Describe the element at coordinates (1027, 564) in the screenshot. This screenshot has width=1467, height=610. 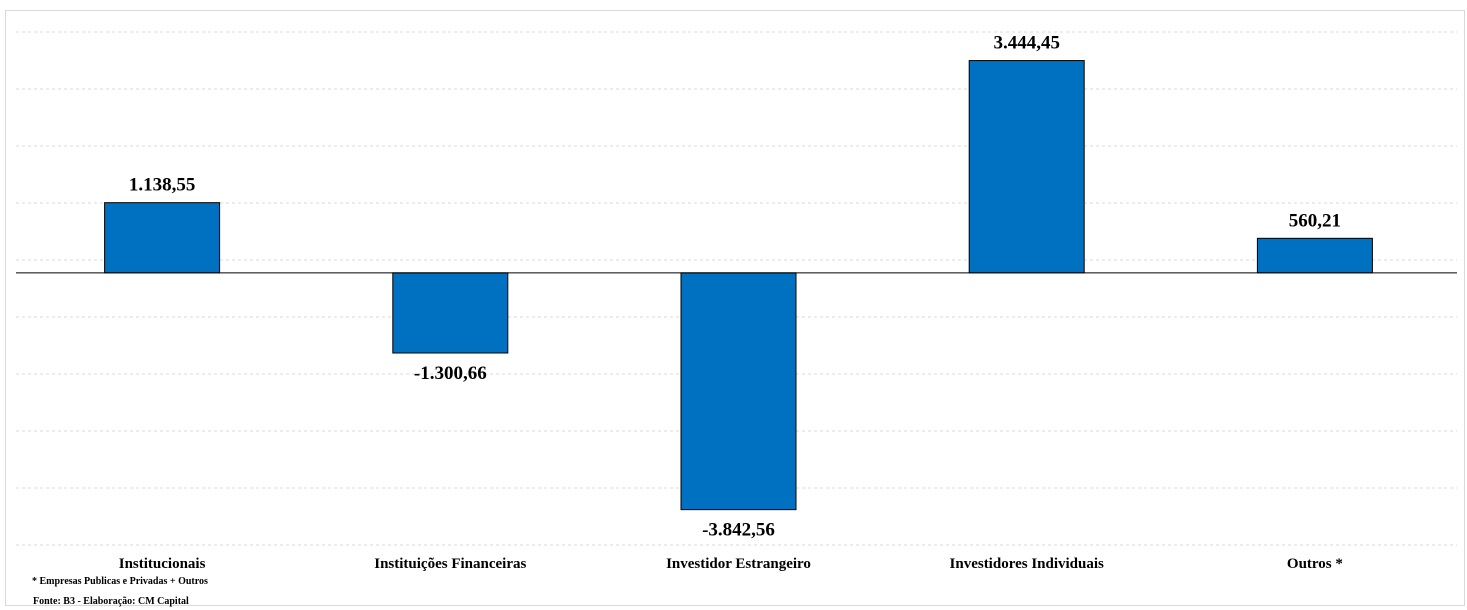
I see `category-label-3: Investidores Individuais` at that location.